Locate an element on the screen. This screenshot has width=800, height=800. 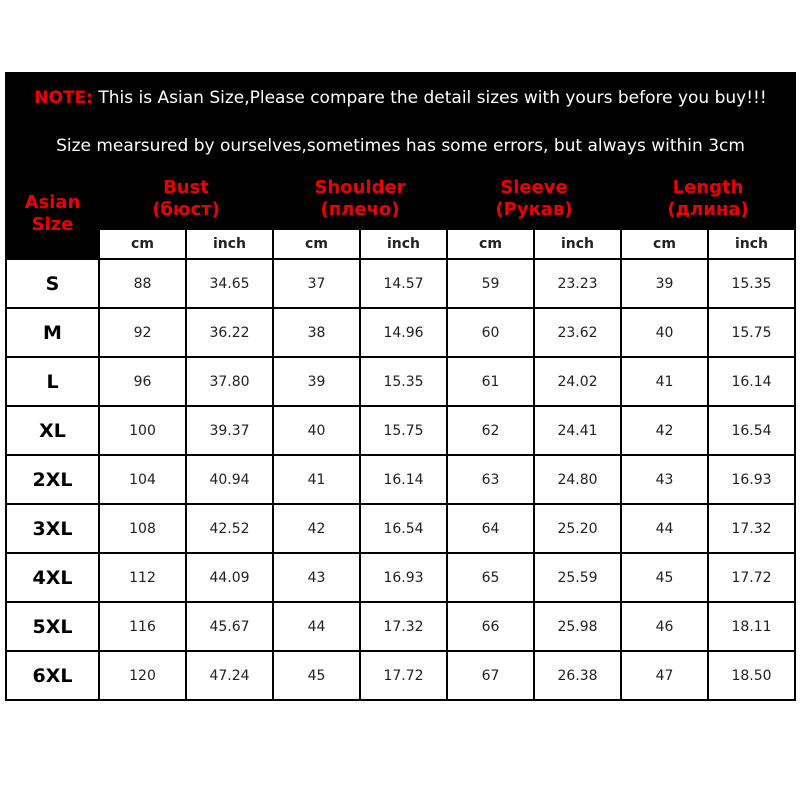
value-cell: 17.32 is located at coordinates (403, 626).